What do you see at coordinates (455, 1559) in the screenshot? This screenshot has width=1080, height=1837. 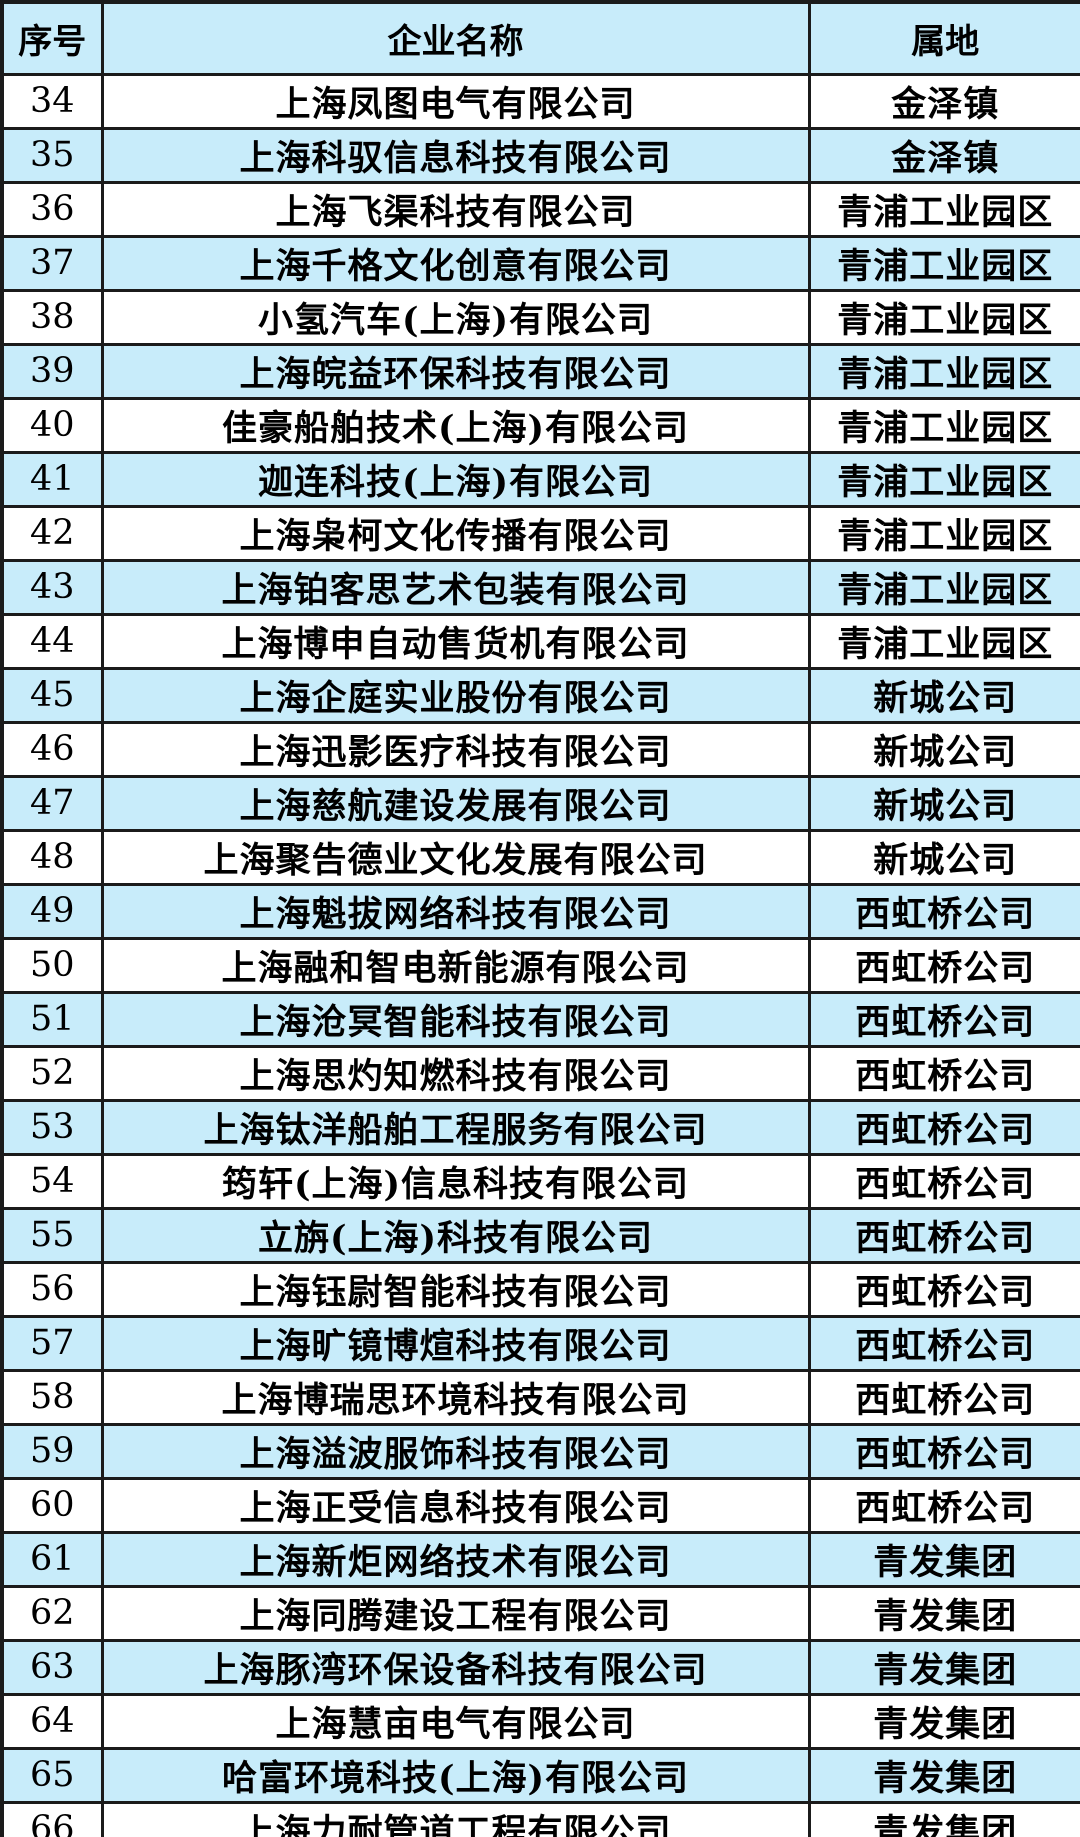 I see `company-name-cell: 上海新炬网络技术有限公司` at bounding box center [455, 1559].